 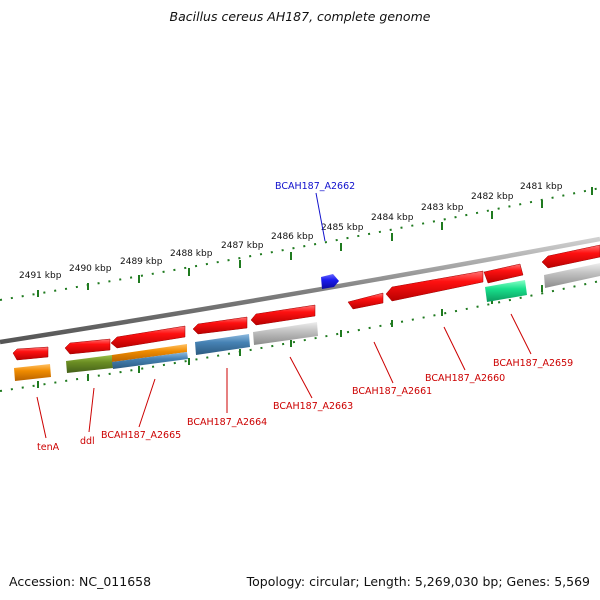 What do you see at coordinates (300, 16) in the screenshot?
I see `page-title: Bacillus cereus AH187, complete genome` at bounding box center [300, 16].